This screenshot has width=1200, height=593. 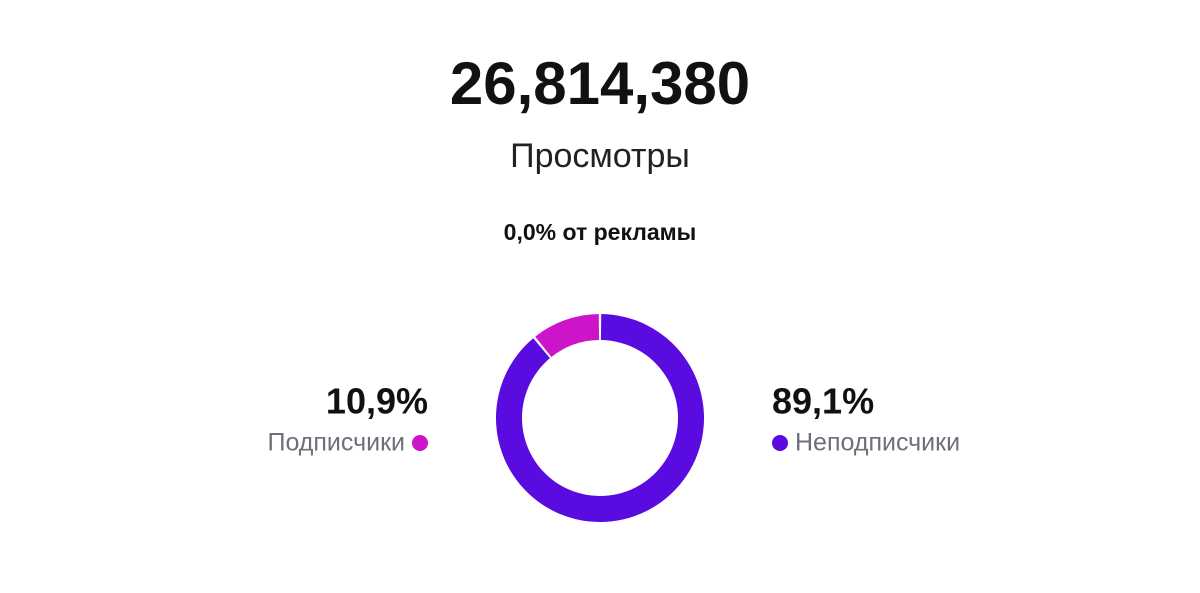 I want to click on legend-label: Подписчики, so click(x=336, y=443).